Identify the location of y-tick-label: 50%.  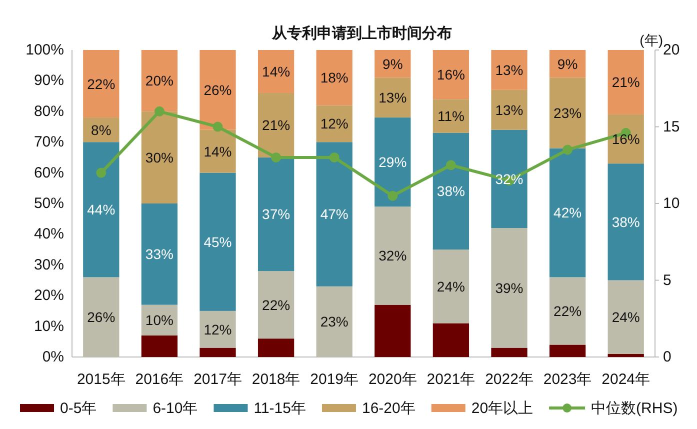
(49, 203).